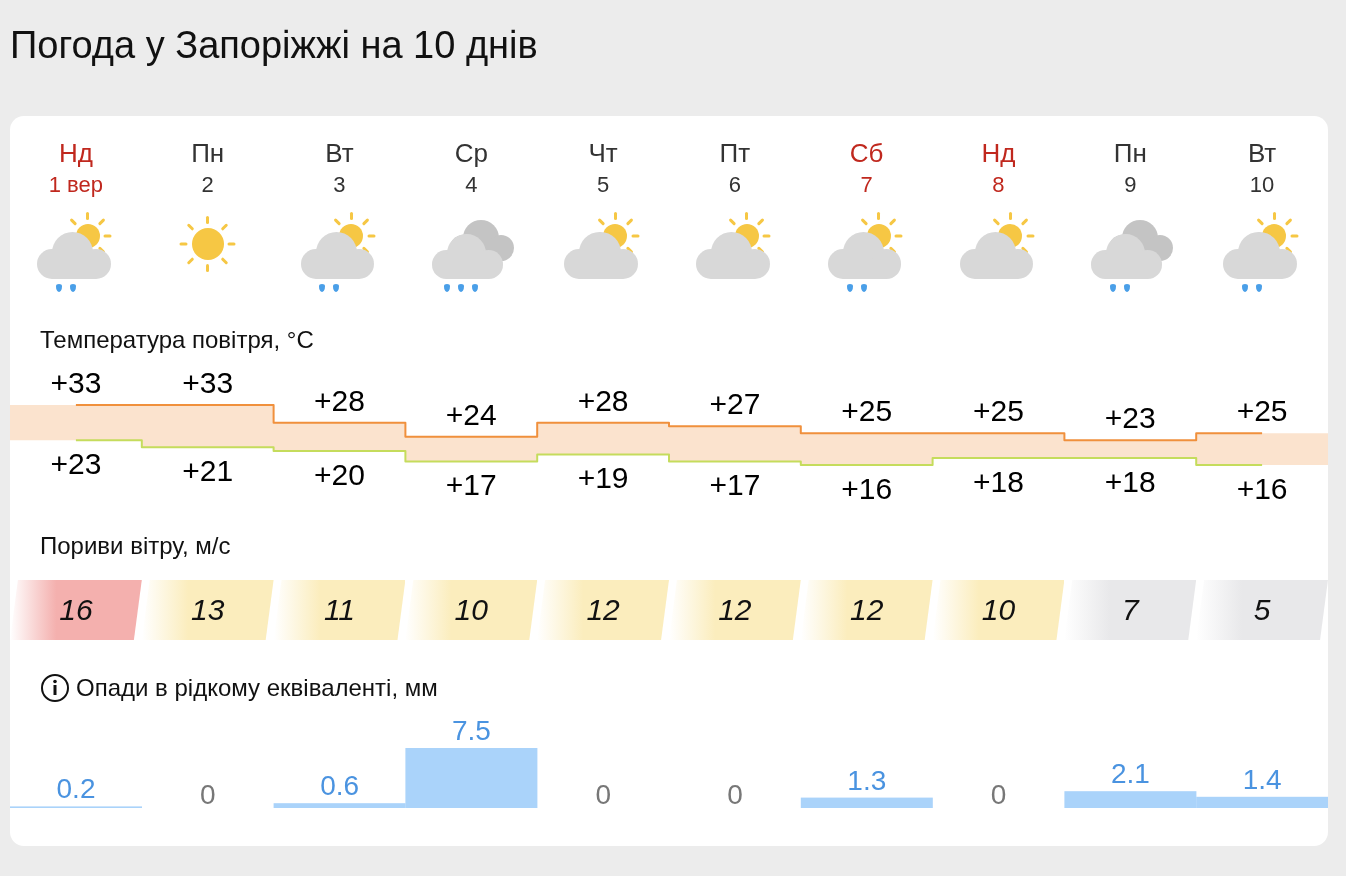 This screenshot has height=876, width=1346. I want to click on x-tick-label: Нд 8, so click(998, 168).